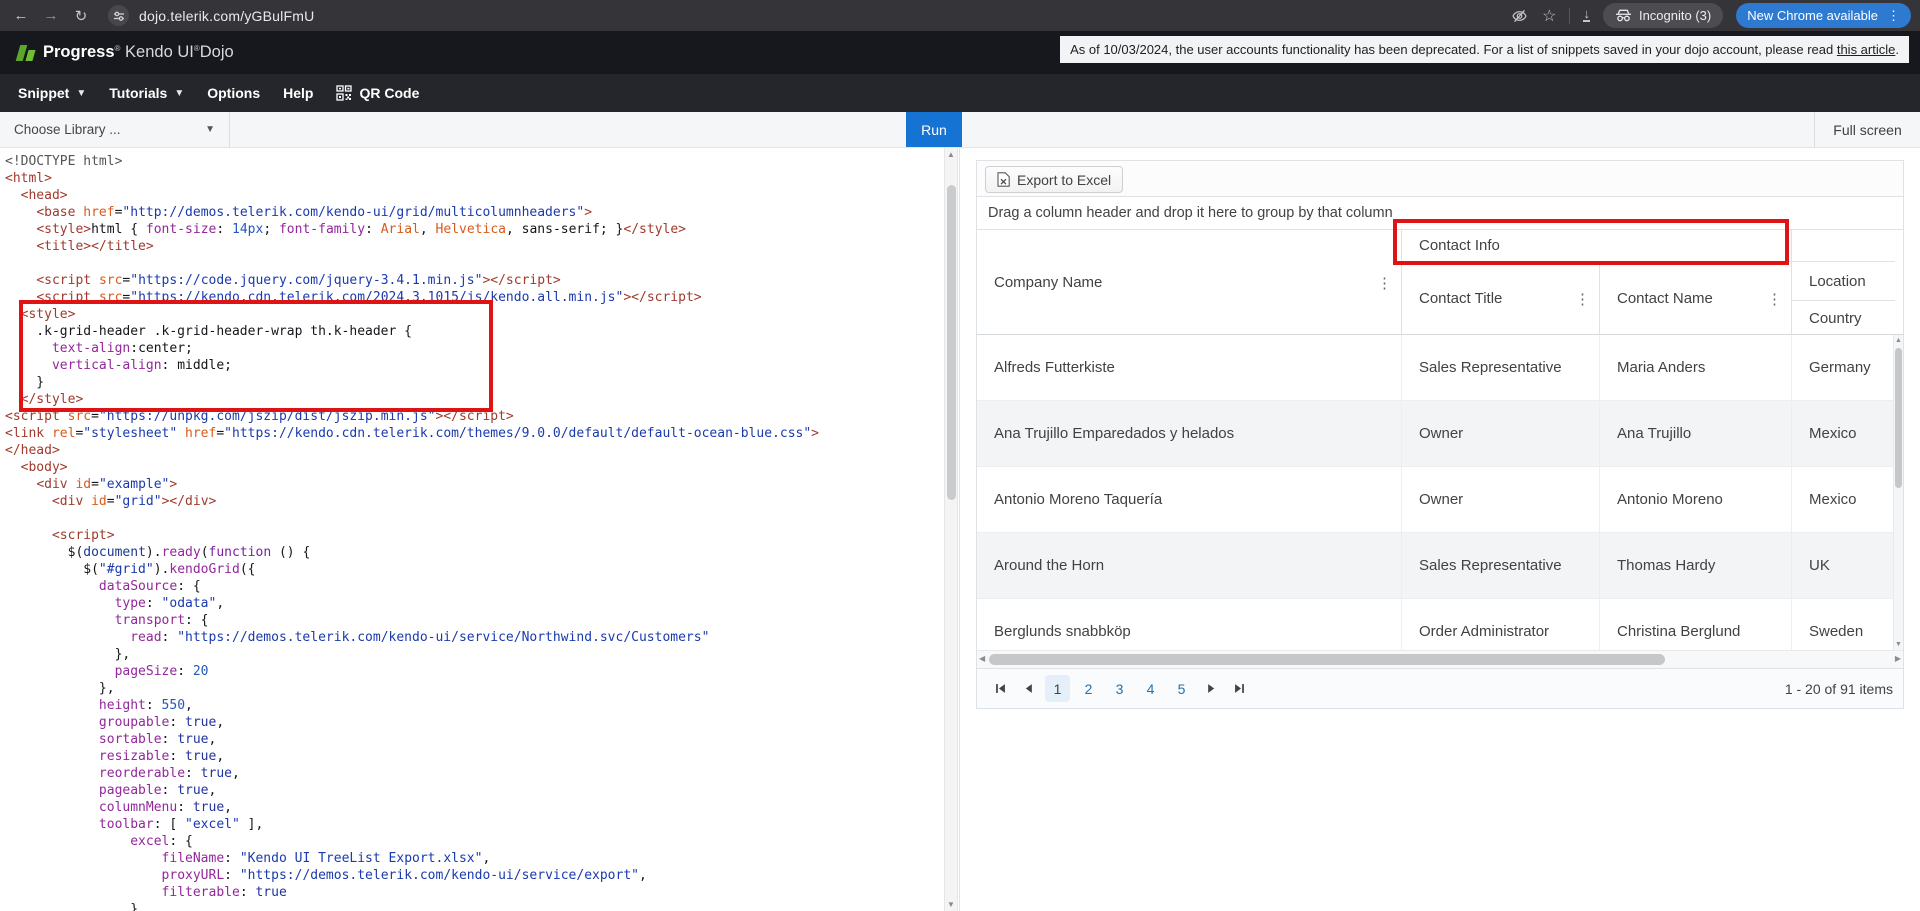  I want to click on pager-prev-button, so click(1028, 689).